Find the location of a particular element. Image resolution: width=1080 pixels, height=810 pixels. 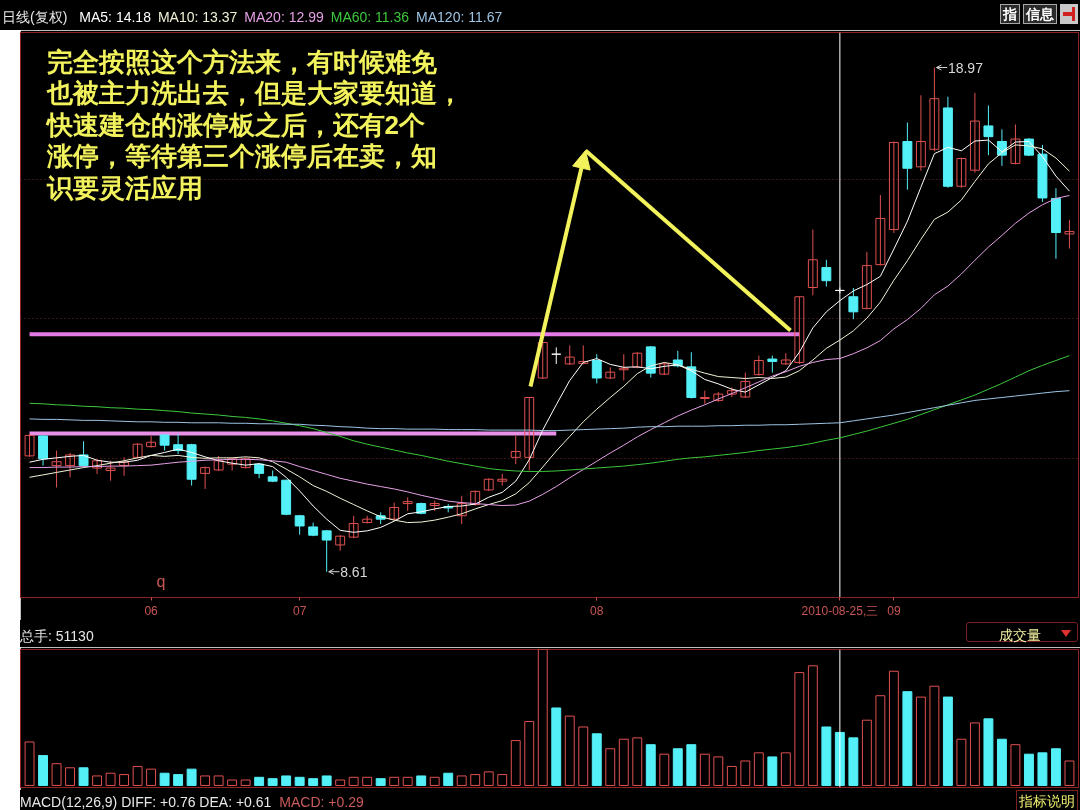

chart-title: 日线(复权) is located at coordinates (35, 17).